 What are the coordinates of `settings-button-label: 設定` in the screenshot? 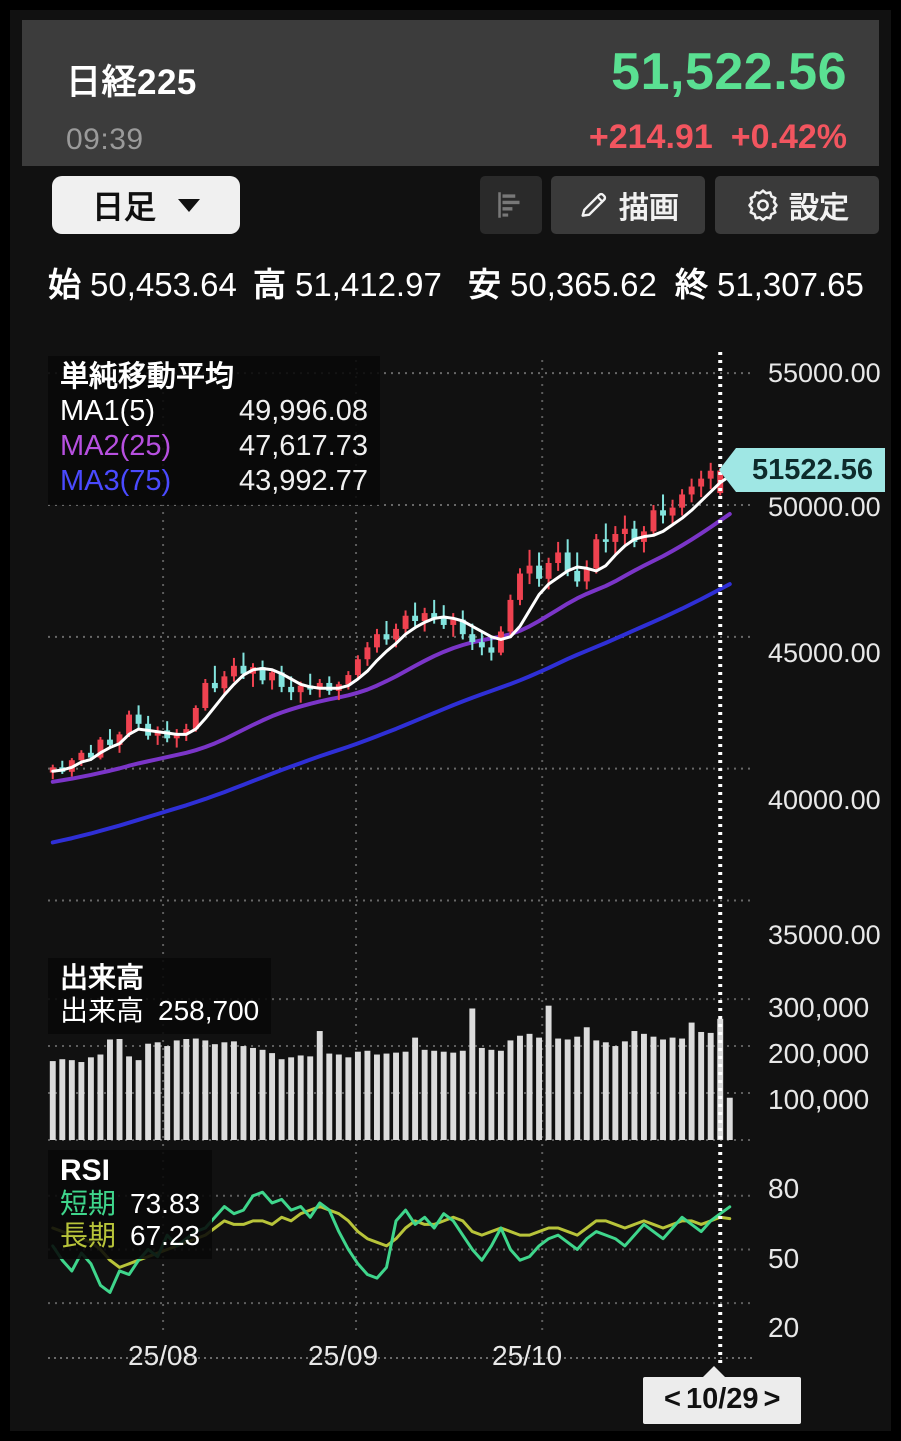 It's located at (819, 208).